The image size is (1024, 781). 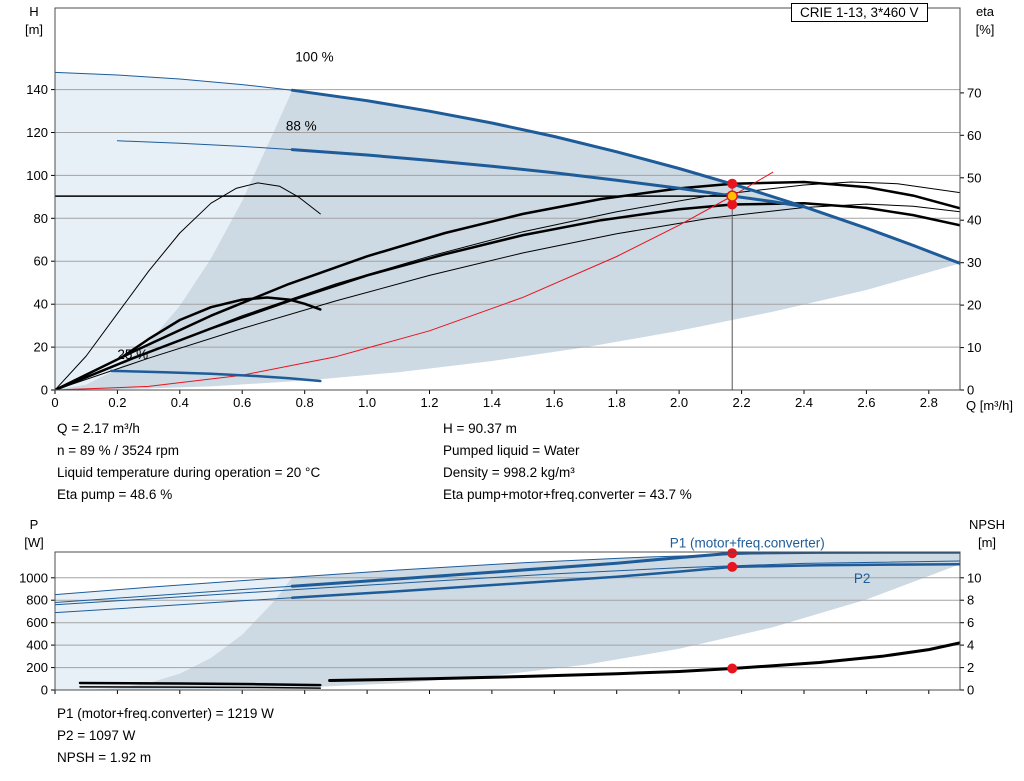 I want to click on y-left-tick-label: 400, so click(x=37, y=645).